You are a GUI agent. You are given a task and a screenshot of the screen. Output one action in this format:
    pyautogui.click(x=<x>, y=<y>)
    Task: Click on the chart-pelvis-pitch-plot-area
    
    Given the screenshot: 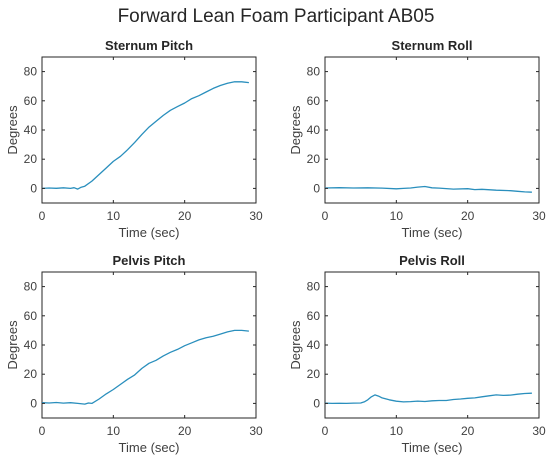 What is the action you would take?
    pyautogui.click(x=149, y=345)
    